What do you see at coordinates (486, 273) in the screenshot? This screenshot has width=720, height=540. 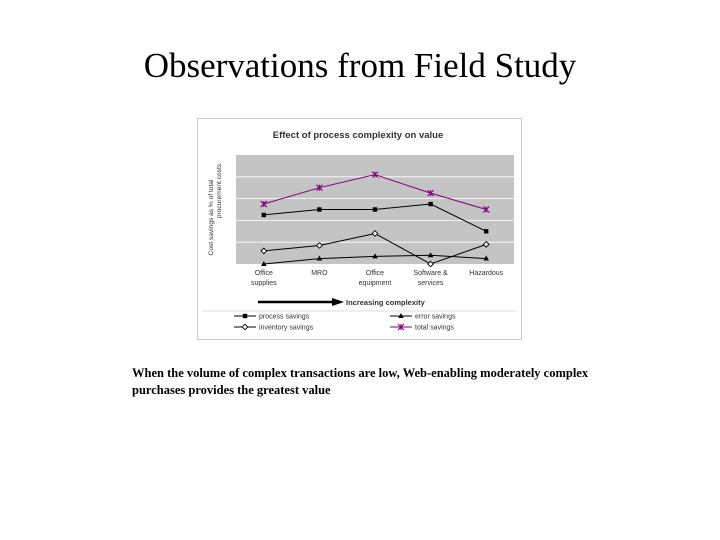 I see `x-tick-label: Hazardous` at bounding box center [486, 273].